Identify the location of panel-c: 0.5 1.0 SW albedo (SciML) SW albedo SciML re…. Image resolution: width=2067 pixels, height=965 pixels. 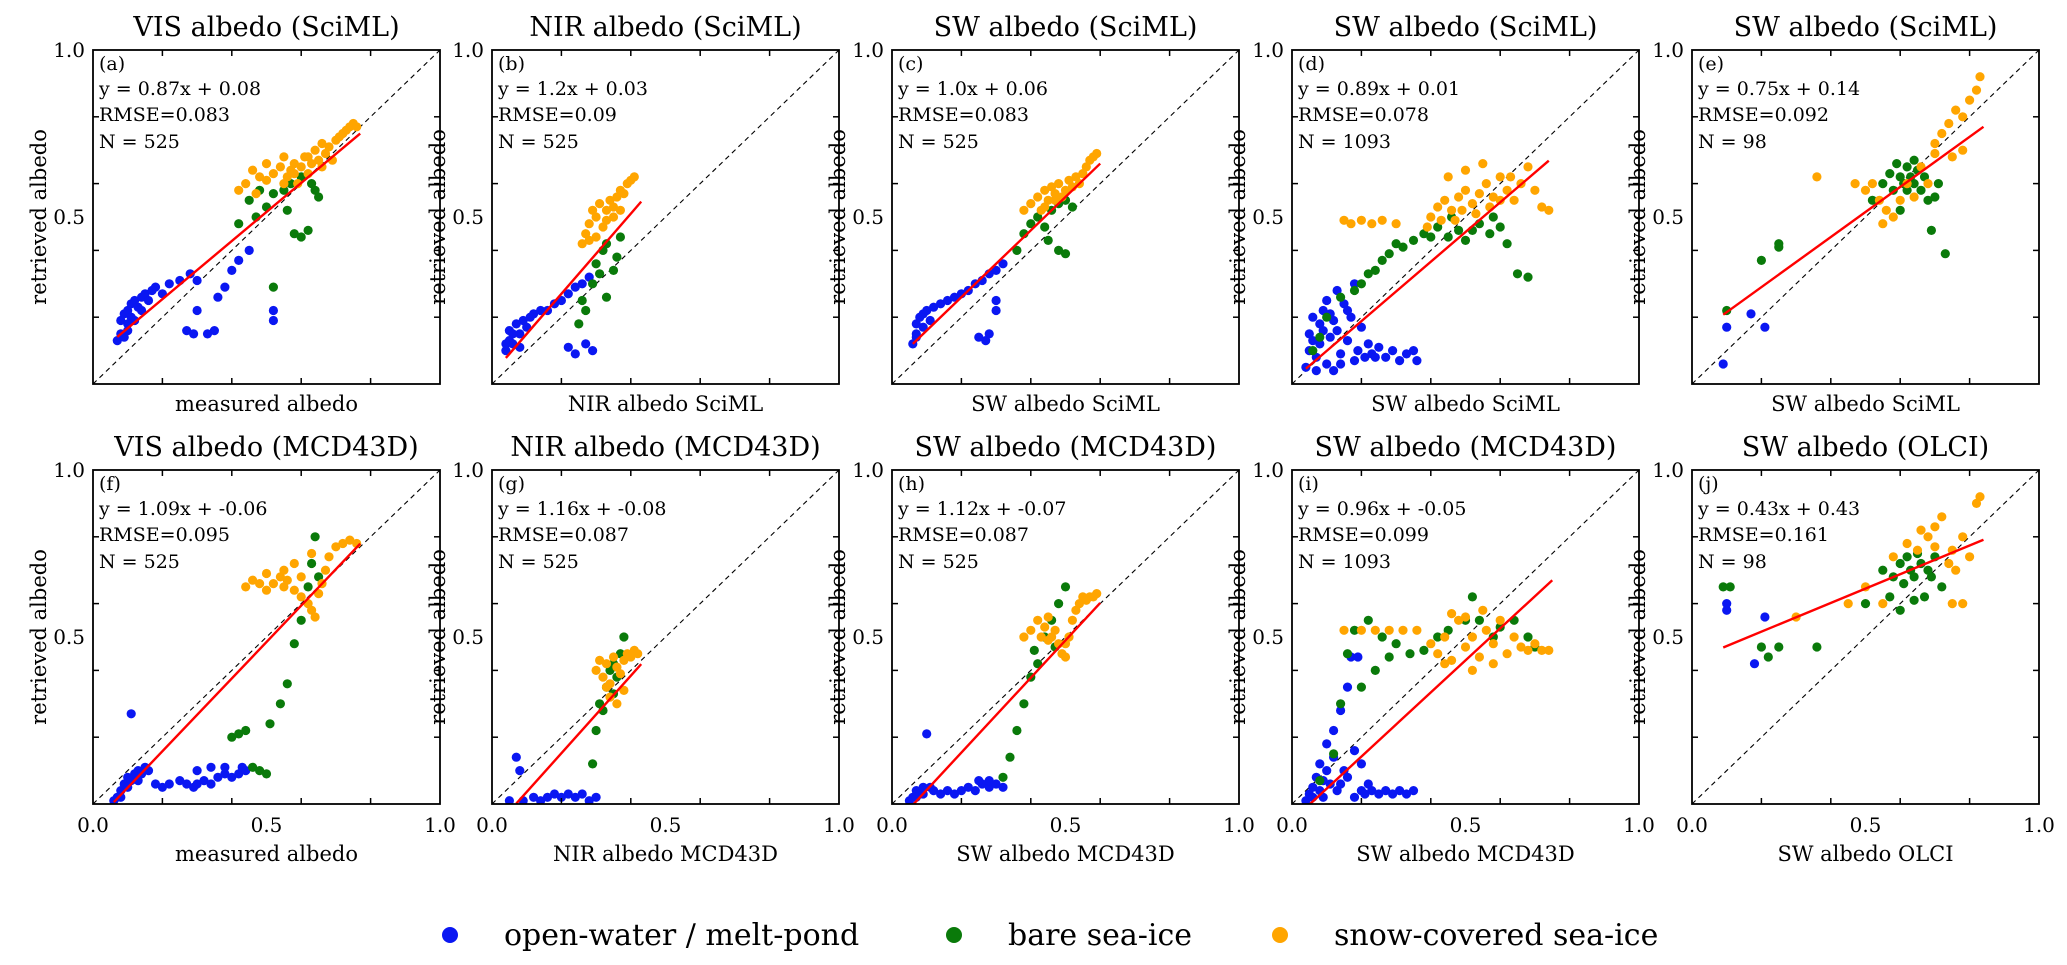
(1033, 214).